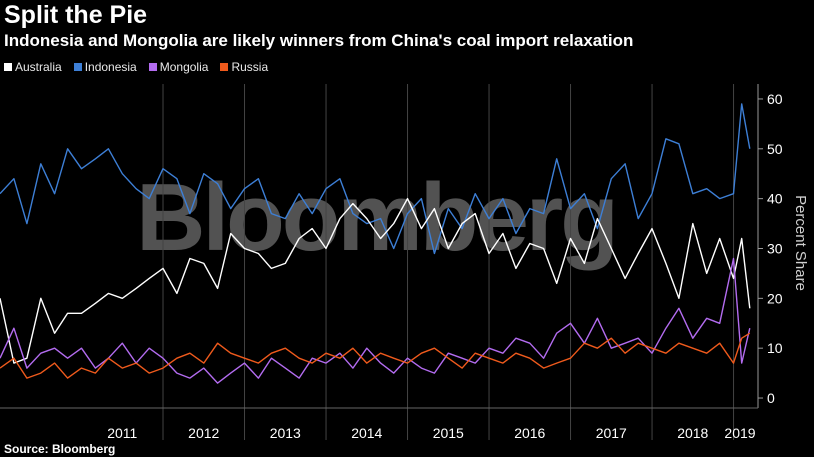 This screenshot has width=814, height=457. I want to click on x-tick-label-2016: 2016, so click(529, 433).